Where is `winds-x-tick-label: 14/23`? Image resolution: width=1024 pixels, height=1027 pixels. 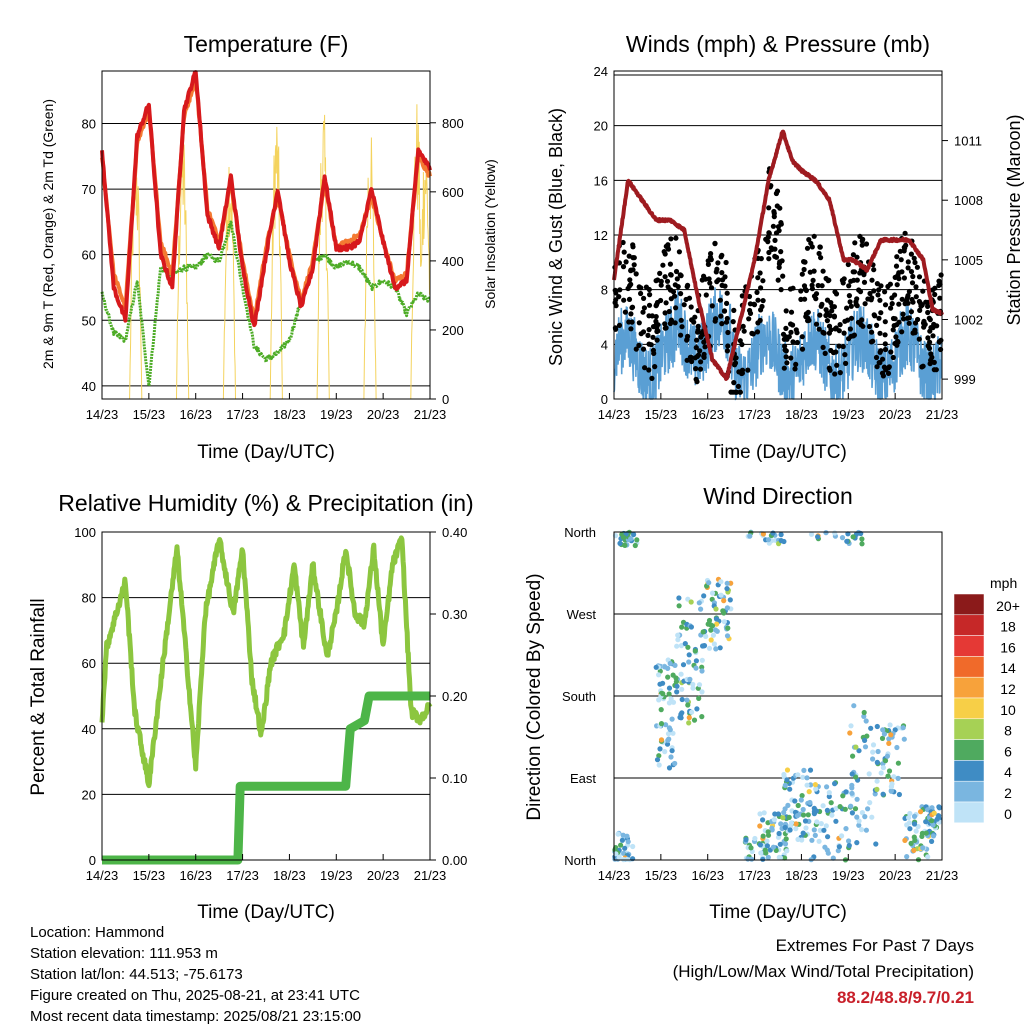
winds-x-tick-label: 14/23 is located at coordinates (614, 414).